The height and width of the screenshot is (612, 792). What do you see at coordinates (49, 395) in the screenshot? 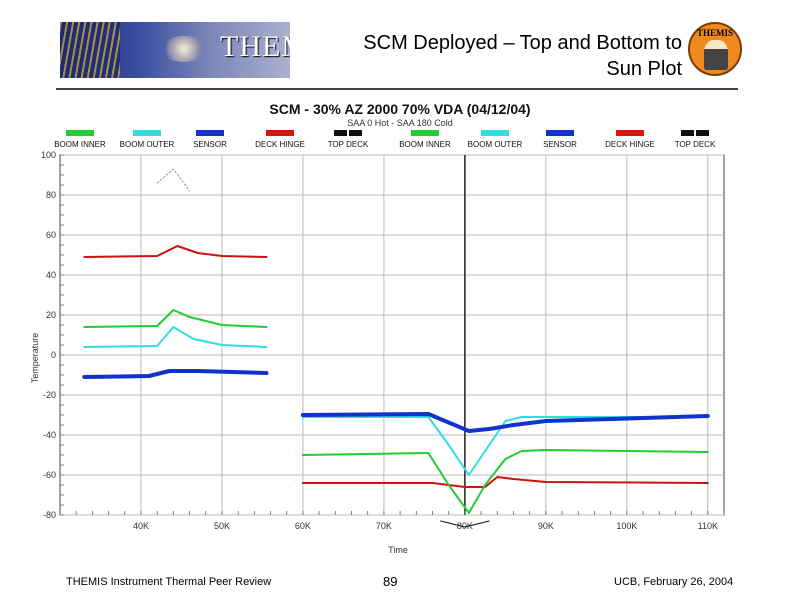
I see `y-tick-label: -20` at bounding box center [49, 395].